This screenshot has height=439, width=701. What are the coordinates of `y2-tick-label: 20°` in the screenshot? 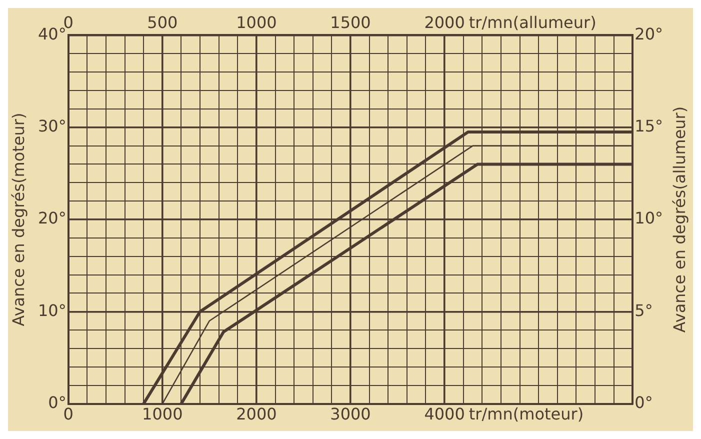 It's located at (648, 34).